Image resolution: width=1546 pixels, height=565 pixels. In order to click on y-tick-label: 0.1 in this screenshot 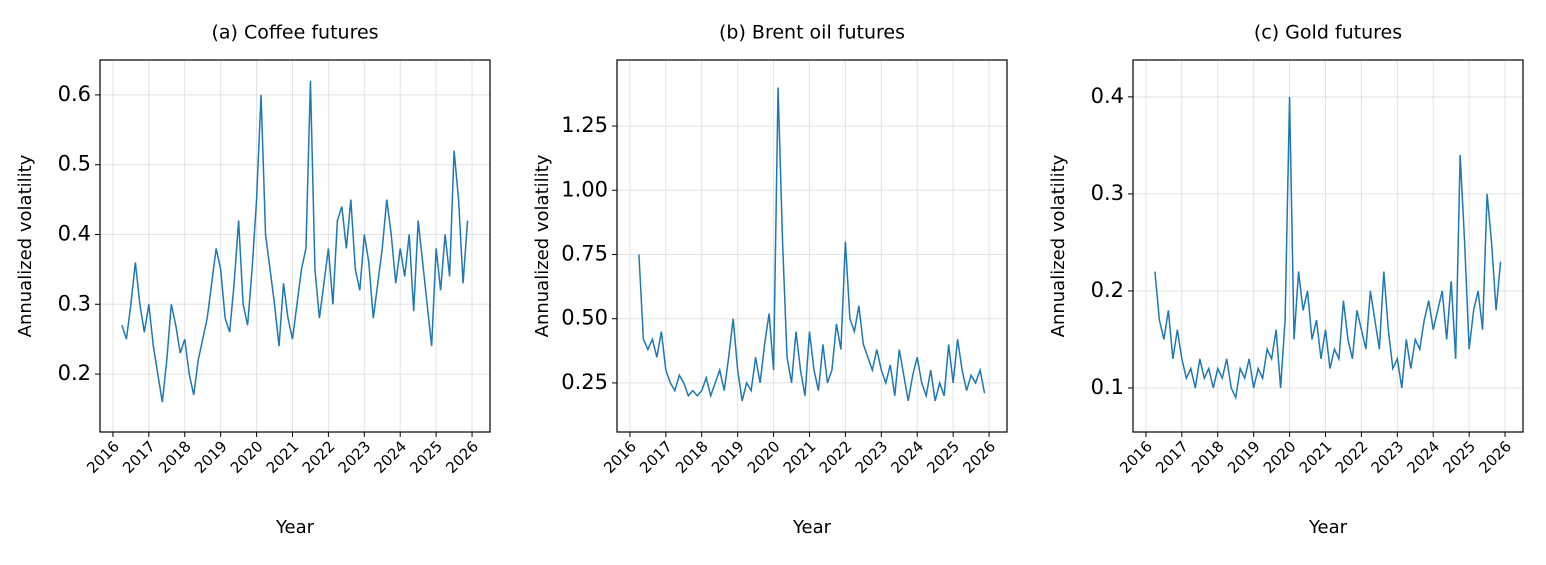, I will do `click(1107, 387)`.